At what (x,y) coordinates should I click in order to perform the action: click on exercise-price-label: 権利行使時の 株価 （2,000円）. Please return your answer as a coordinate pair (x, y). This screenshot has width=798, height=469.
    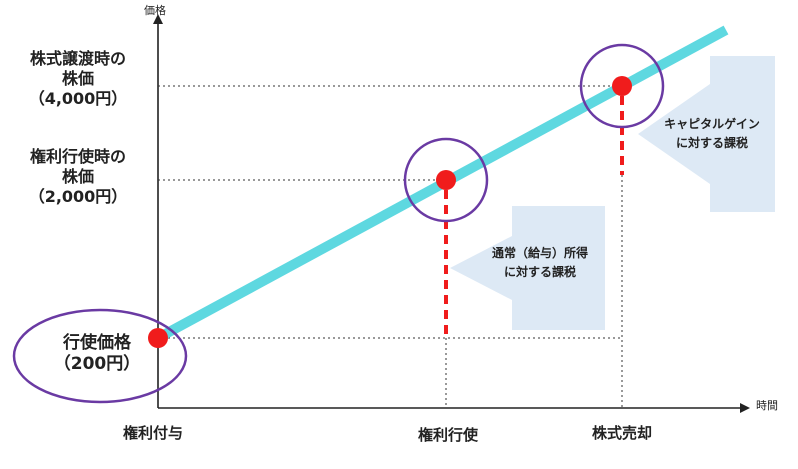
    Looking at the image, I should click on (78, 177).